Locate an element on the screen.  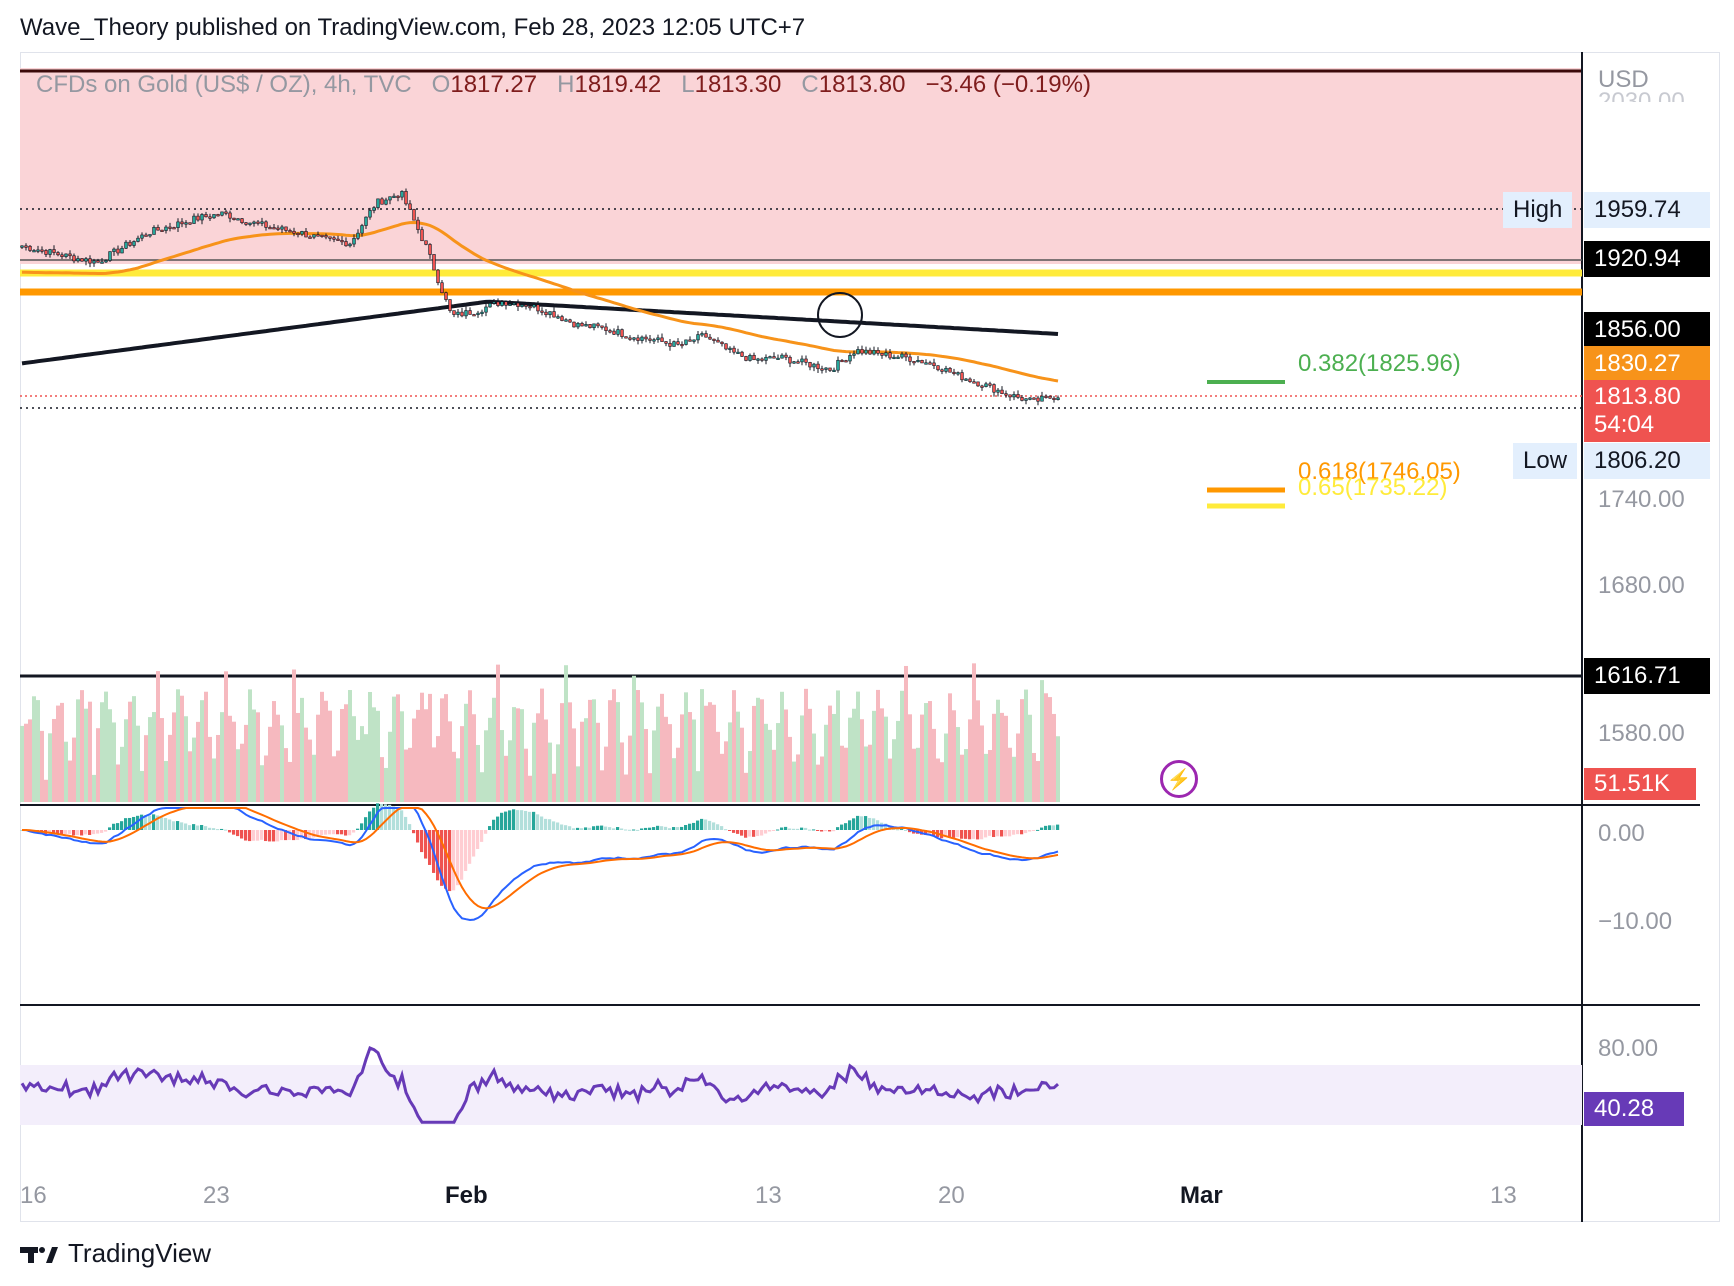
currency-label: USD is located at coordinates (1623, 79).